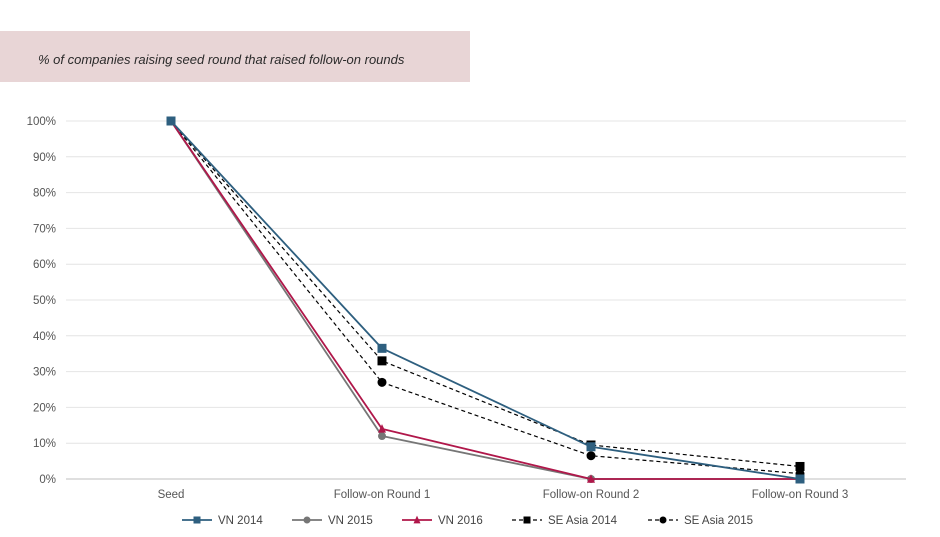 The width and height of the screenshot is (940, 537). I want to click on legend-item: VN 2016, so click(442, 521).